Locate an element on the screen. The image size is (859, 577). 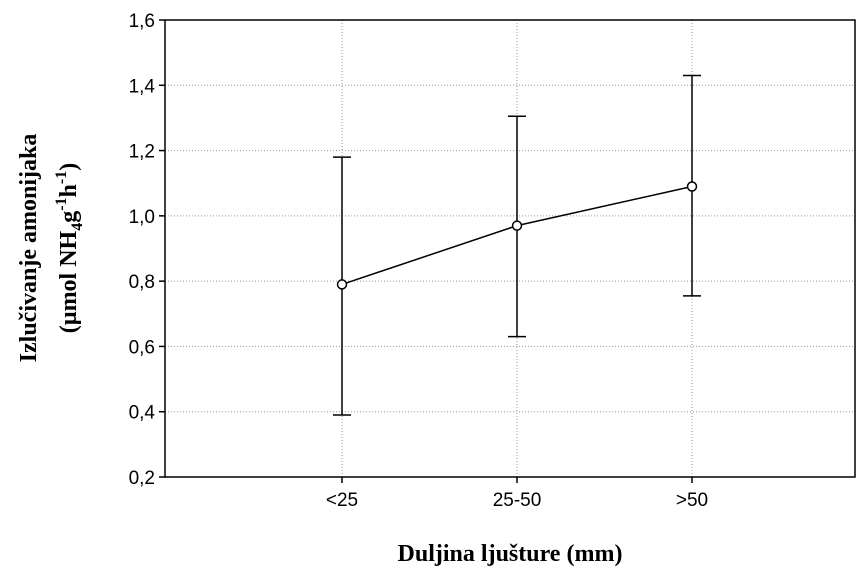
x-axis: <25 25-50 >50 is located at coordinates (517, 494).